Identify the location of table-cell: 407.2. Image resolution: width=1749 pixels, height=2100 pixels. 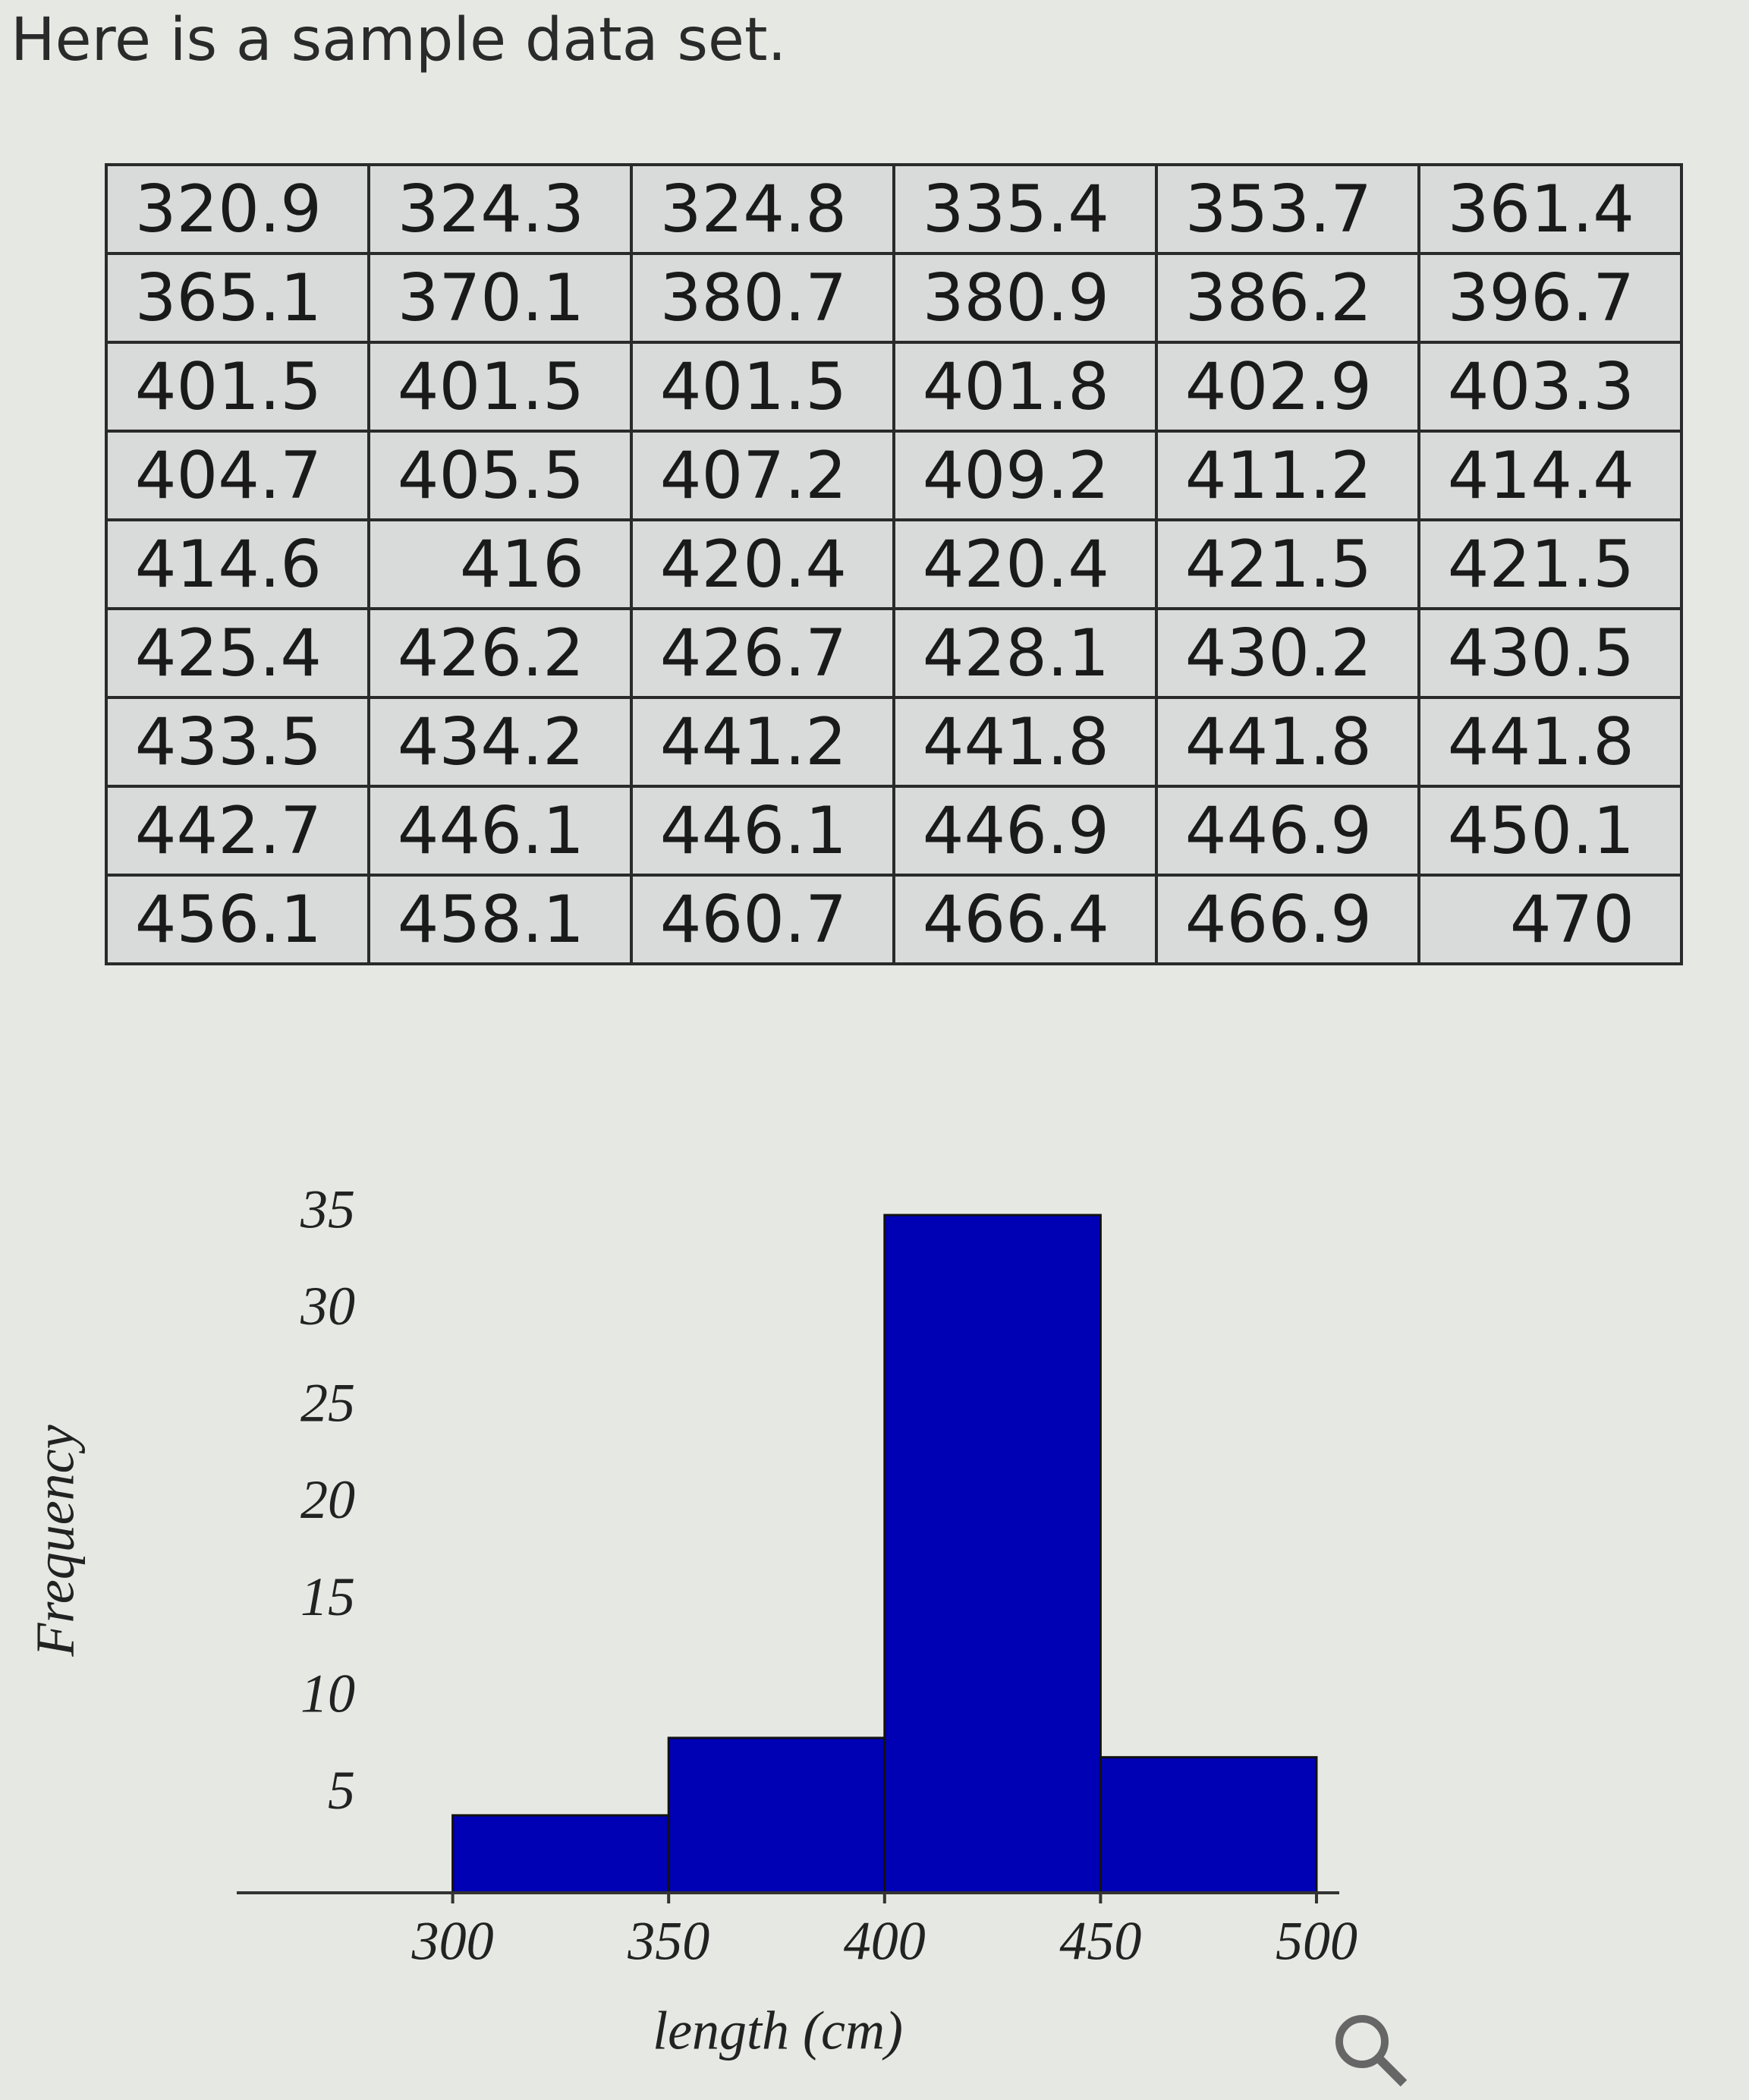
(762, 476).